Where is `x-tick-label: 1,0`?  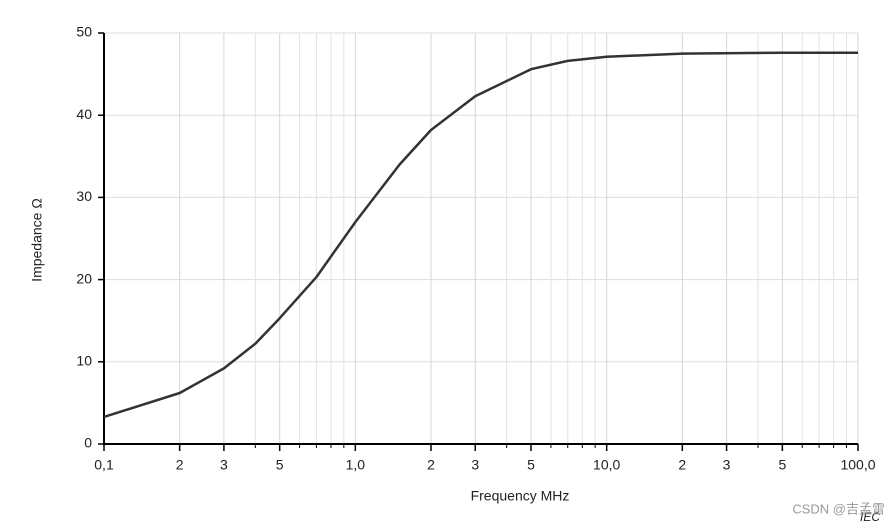
x-tick-label: 1,0 is located at coordinates (356, 465).